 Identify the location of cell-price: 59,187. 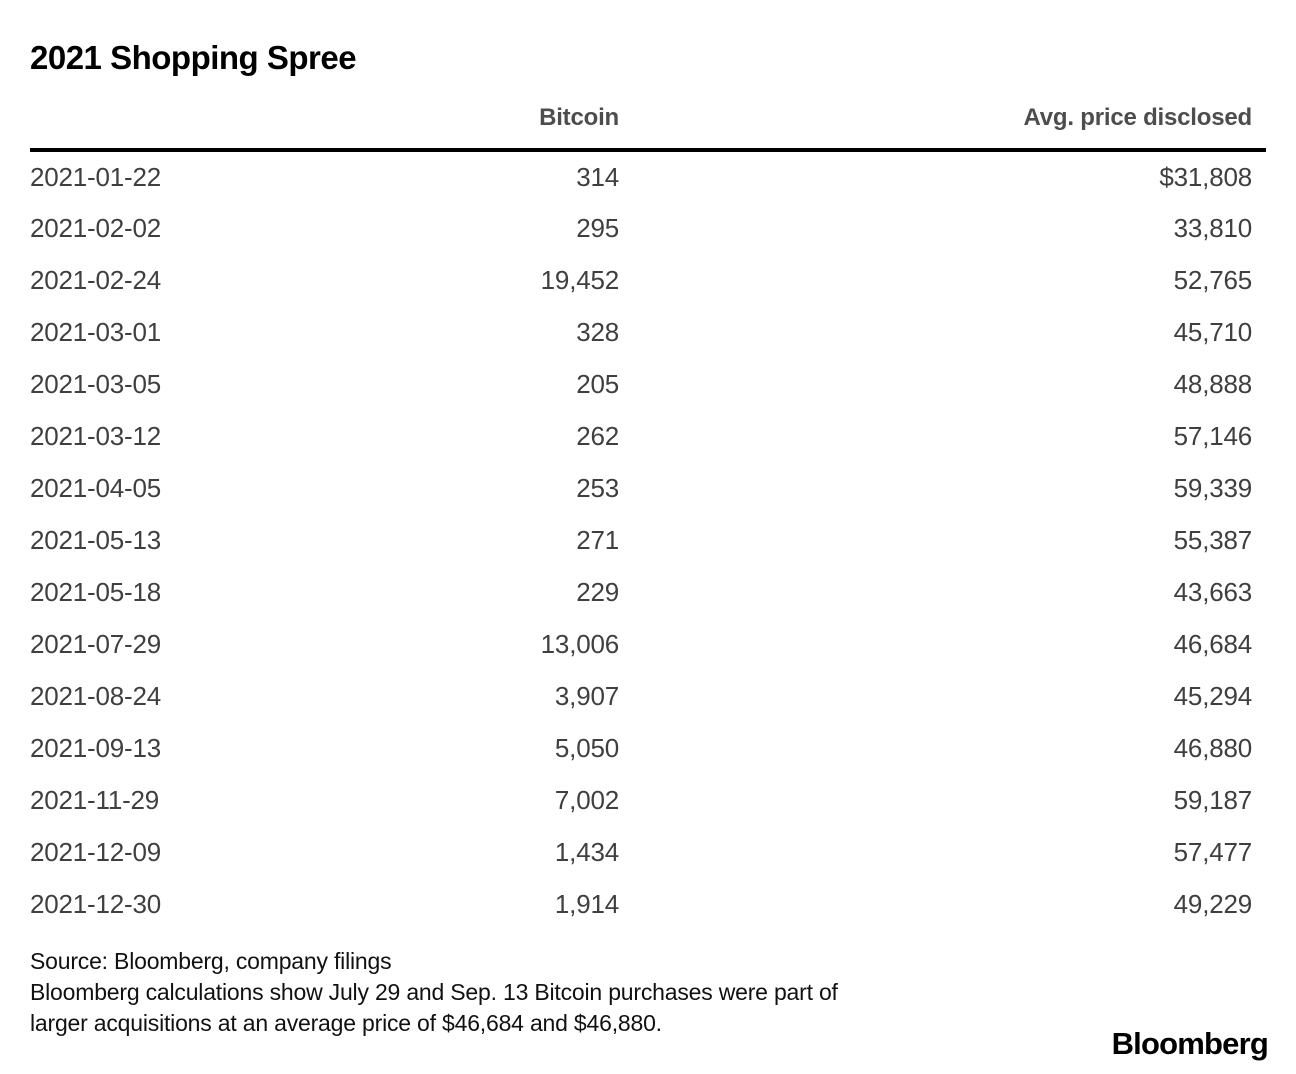
(1213, 799).